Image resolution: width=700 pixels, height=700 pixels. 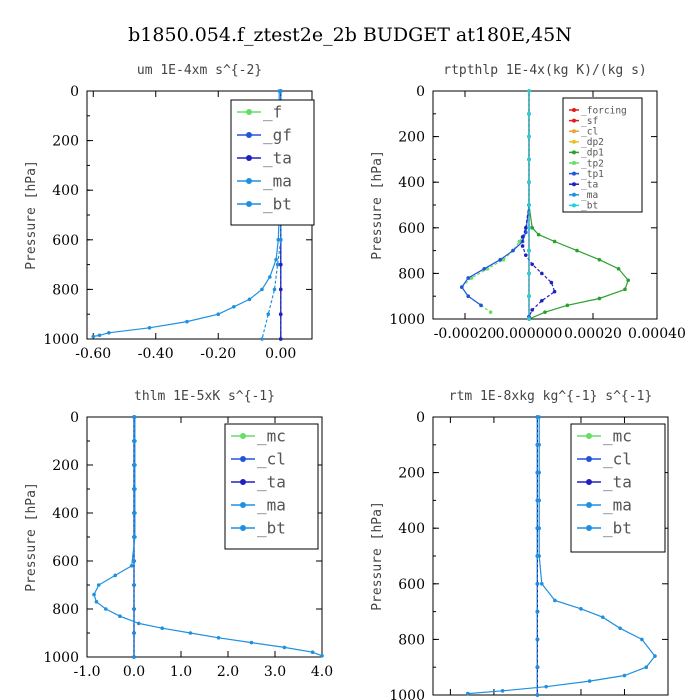 What do you see at coordinates (228, 672) in the screenshot?
I see `x-tick-label: 2.0` at bounding box center [228, 672].